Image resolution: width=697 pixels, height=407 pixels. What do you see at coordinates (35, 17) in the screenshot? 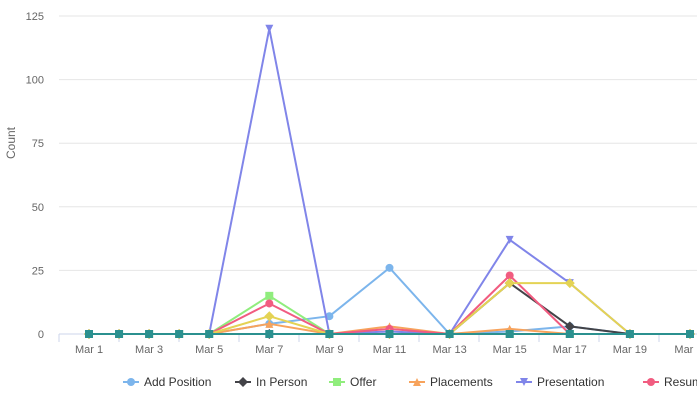
I see `y-tick-label: 125` at bounding box center [35, 17].